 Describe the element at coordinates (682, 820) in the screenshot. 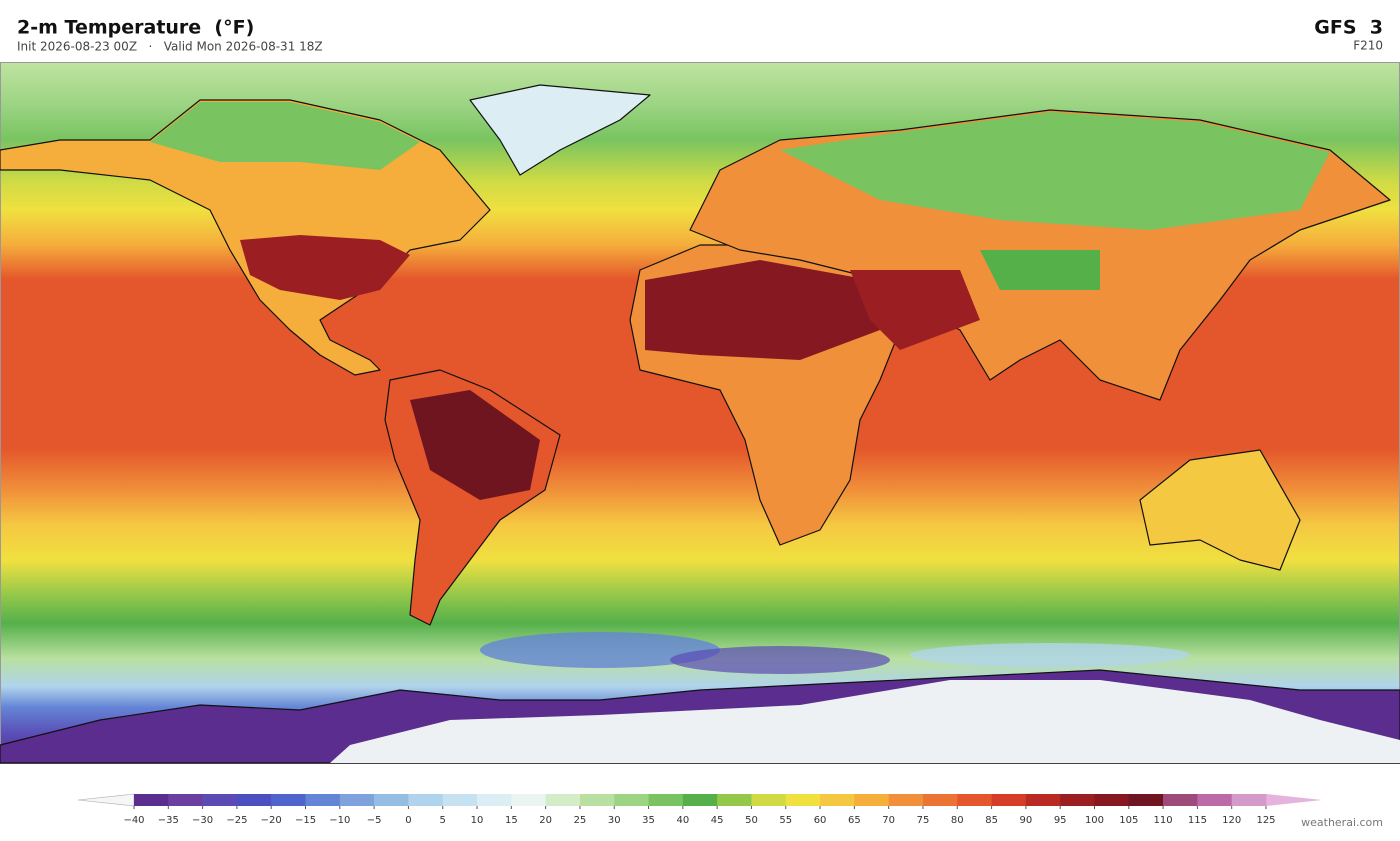

I see `colorbar-tick-label: 40` at that location.